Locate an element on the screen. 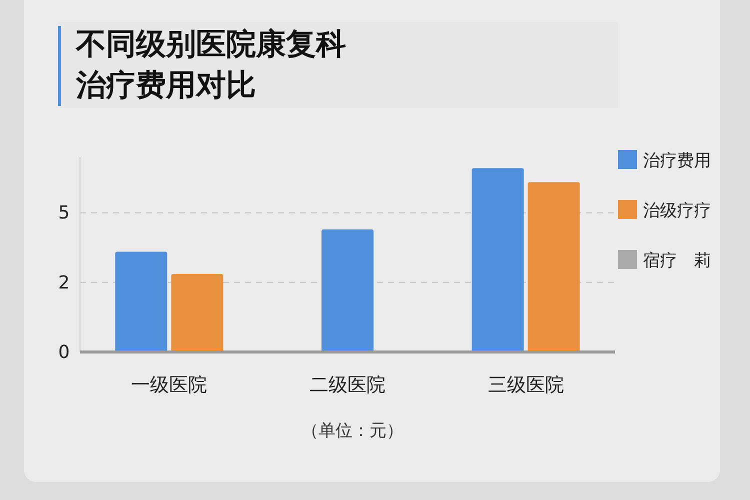 The image size is (750, 500). y-tick-label: 0 is located at coordinates (64, 352).